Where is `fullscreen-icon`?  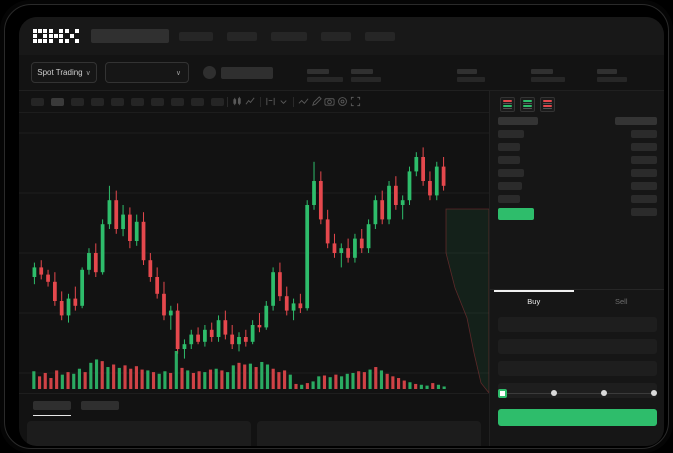
fullscreen-icon is located at coordinates (355, 101).